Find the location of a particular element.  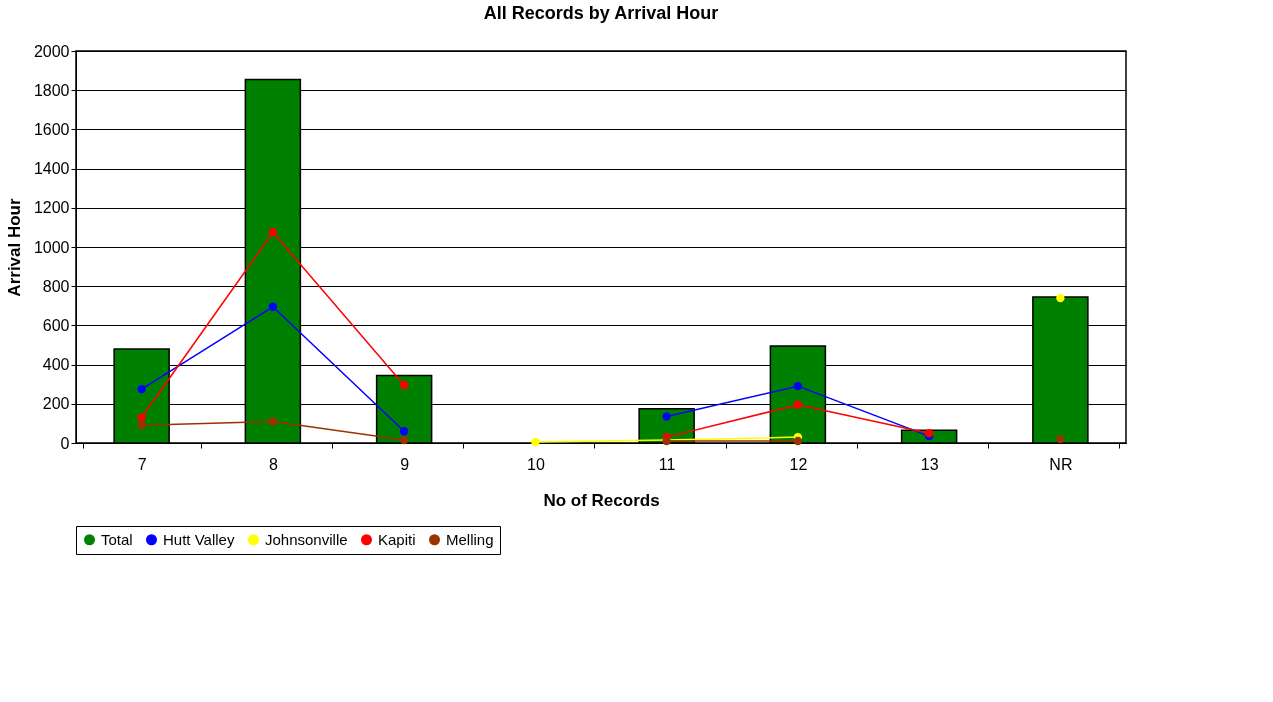

y-tick-label: 2000 is located at coordinates (51, 51).